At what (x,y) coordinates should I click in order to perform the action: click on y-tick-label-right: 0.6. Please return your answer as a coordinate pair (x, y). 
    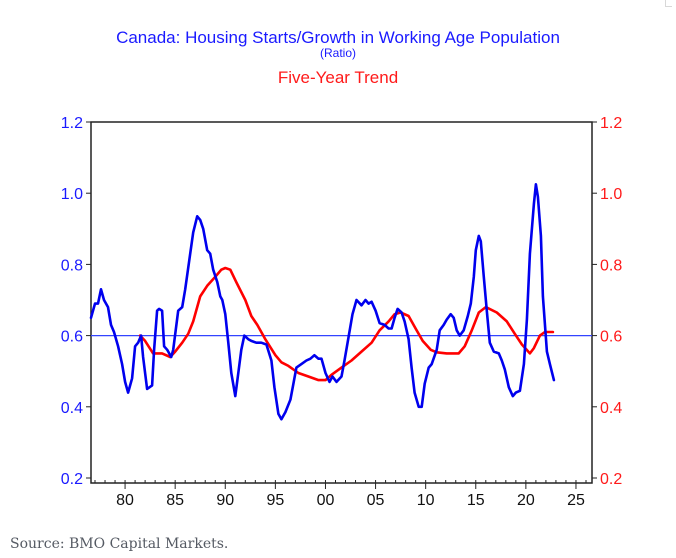
    Looking at the image, I should click on (611, 337).